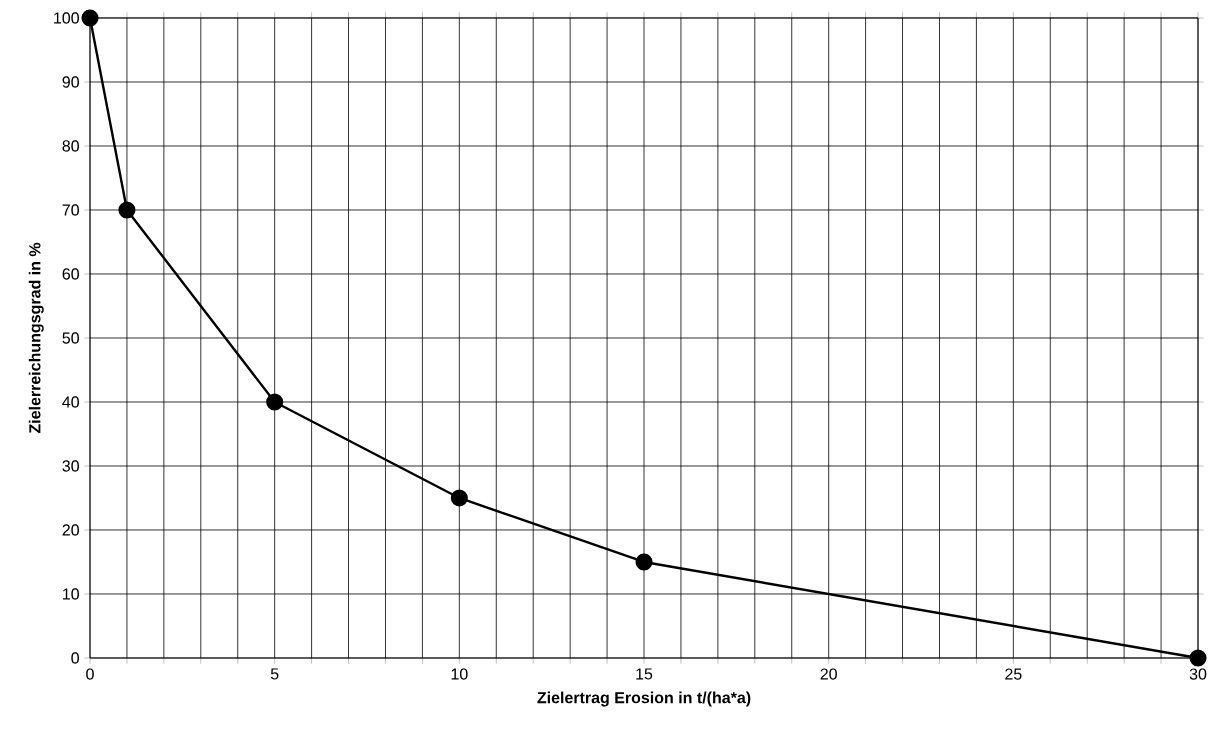  Describe the element at coordinates (70, 82) in the screenshot. I see `y-tick-label: 90` at that location.